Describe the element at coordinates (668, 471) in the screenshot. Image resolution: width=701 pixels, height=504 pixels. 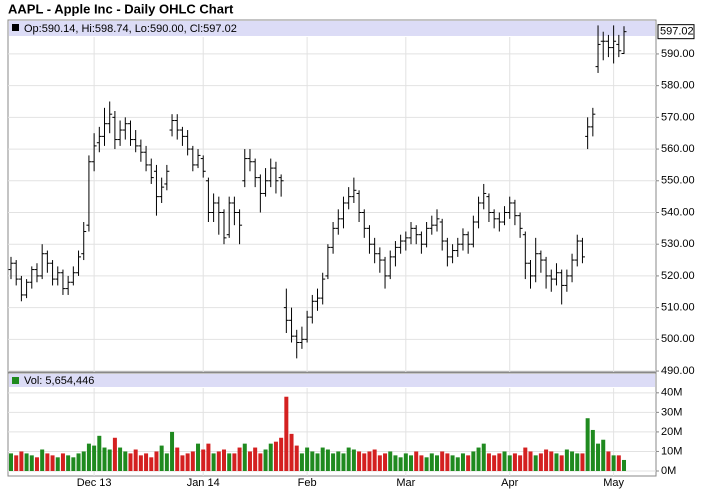
I see `volume-tick-label: 0M` at that location.